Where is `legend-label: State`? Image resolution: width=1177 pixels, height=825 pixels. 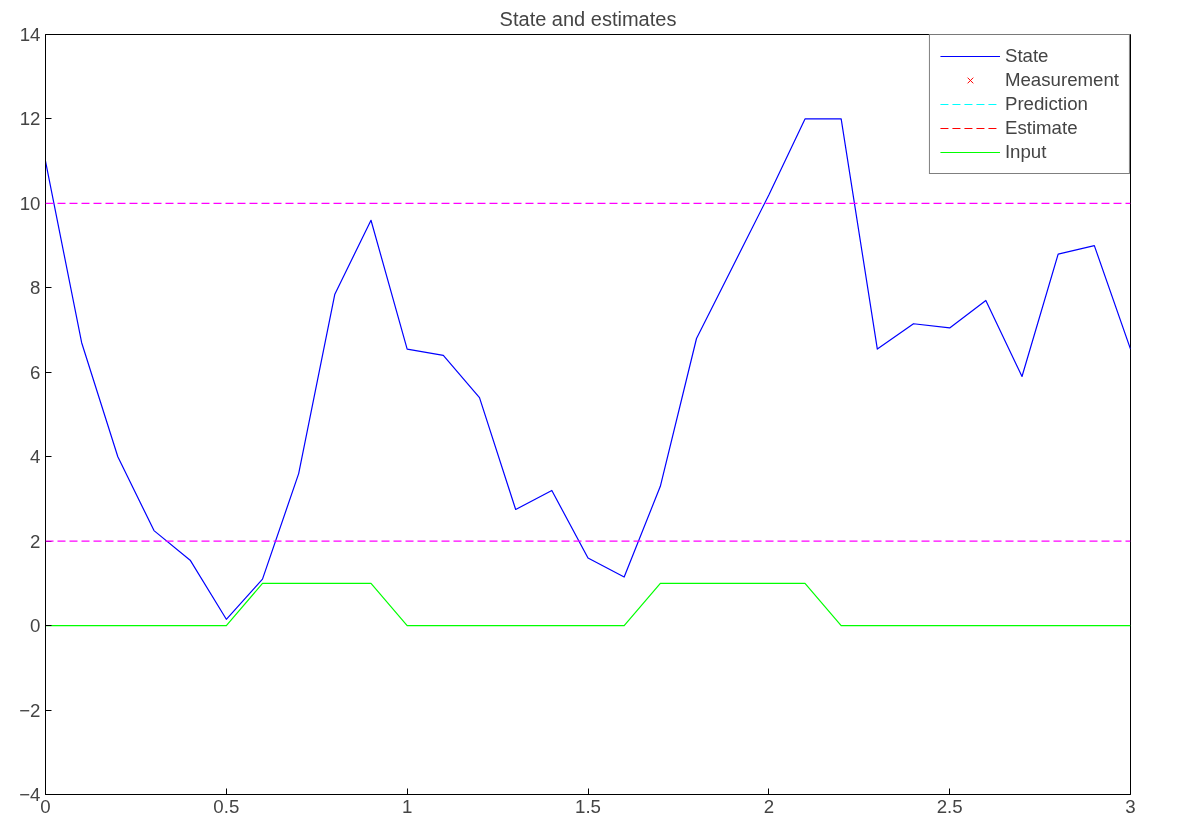 legend-label: State is located at coordinates (1026, 56).